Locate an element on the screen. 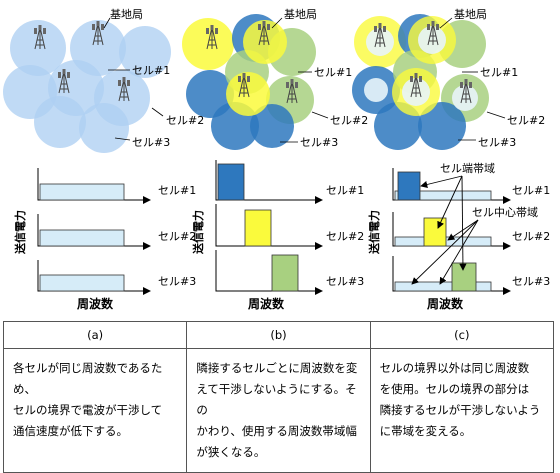  text-line: セルの境界で電波が干渉して is located at coordinates (88, 410).